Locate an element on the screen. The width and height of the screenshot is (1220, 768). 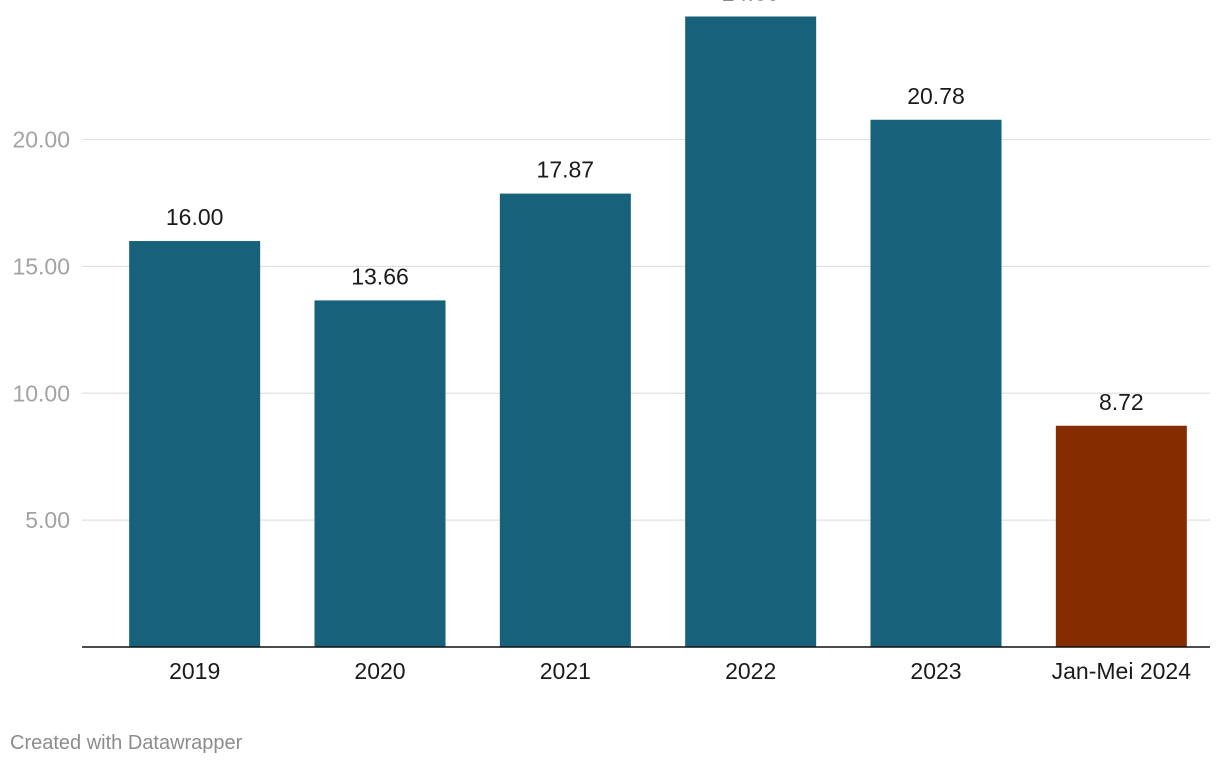
value-label: 20.78 is located at coordinates (936, 96).